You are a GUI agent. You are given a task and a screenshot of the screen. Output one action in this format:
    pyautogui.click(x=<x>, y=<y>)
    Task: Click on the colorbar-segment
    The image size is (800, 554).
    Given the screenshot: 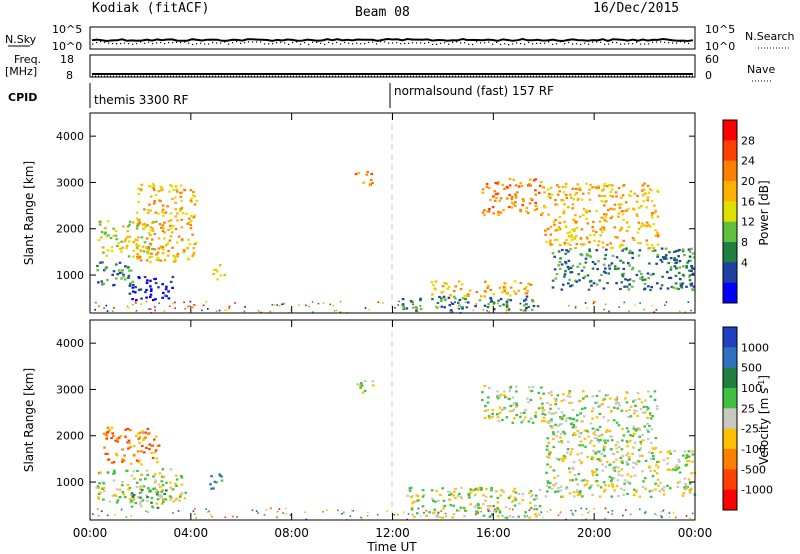 What is the action you would take?
    pyautogui.click(x=730, y=337)
    